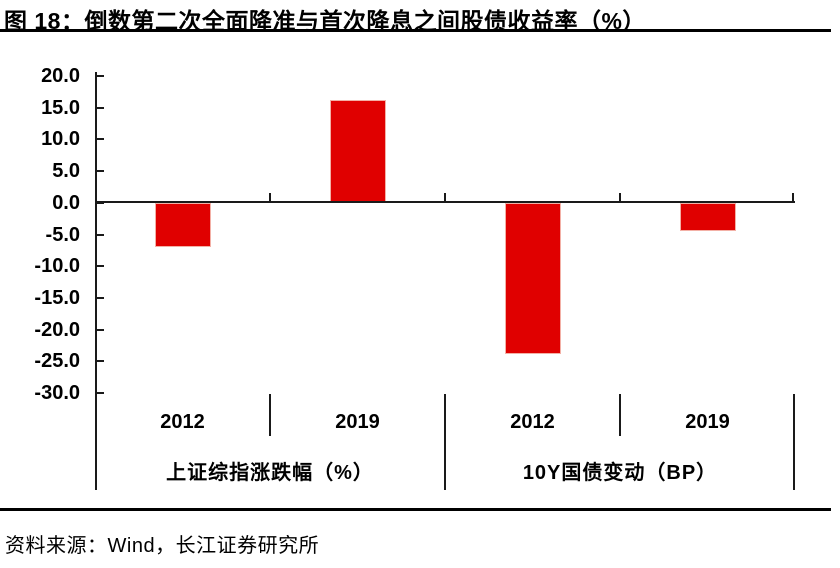 This screenshot has width=840, height=568. I want to click on y-axis-tick-label: -20.0, so click(57, 329).